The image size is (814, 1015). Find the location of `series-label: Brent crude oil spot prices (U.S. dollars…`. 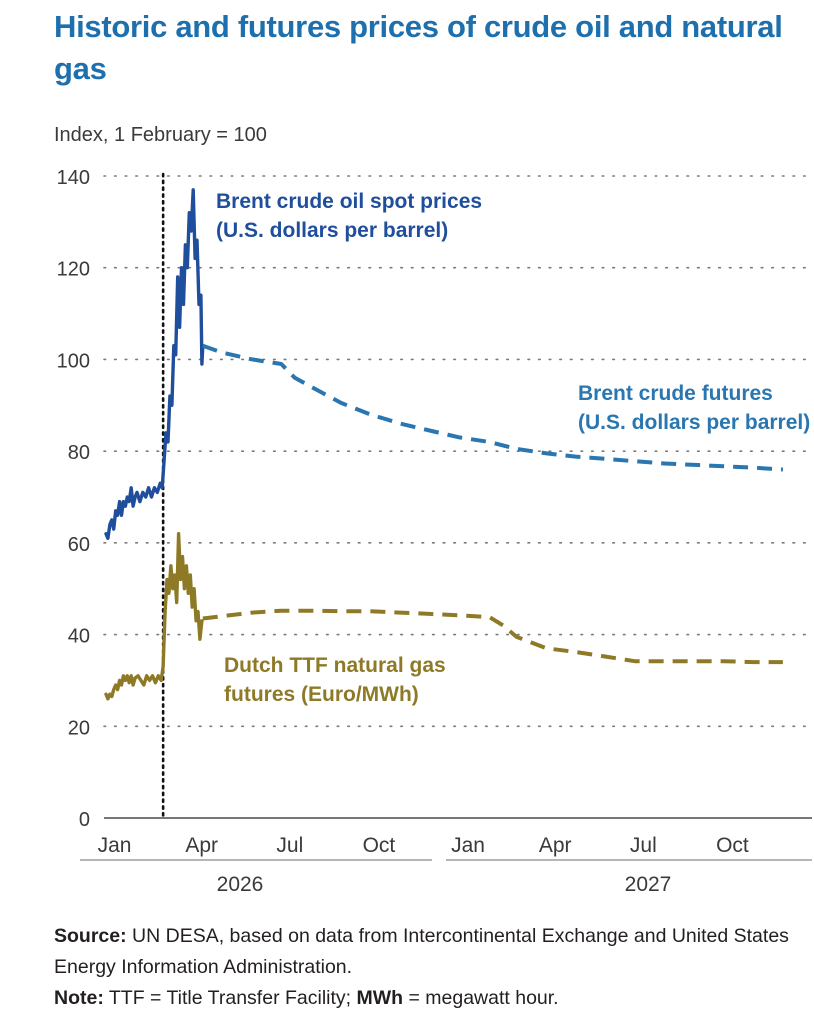

series-label: Brent crude oil spot prices (U.S. dollars… is located at coordinates (349, 216).